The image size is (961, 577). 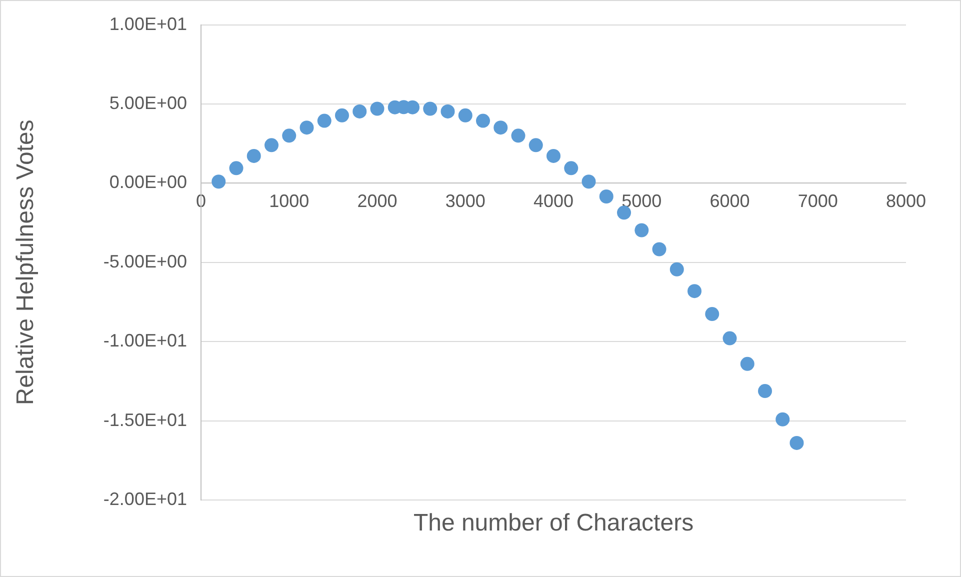 What do you see at coordinates (289, 200) in the screenshot?
I see `x-tick-label: 1000` at bounding box center [289, 200].